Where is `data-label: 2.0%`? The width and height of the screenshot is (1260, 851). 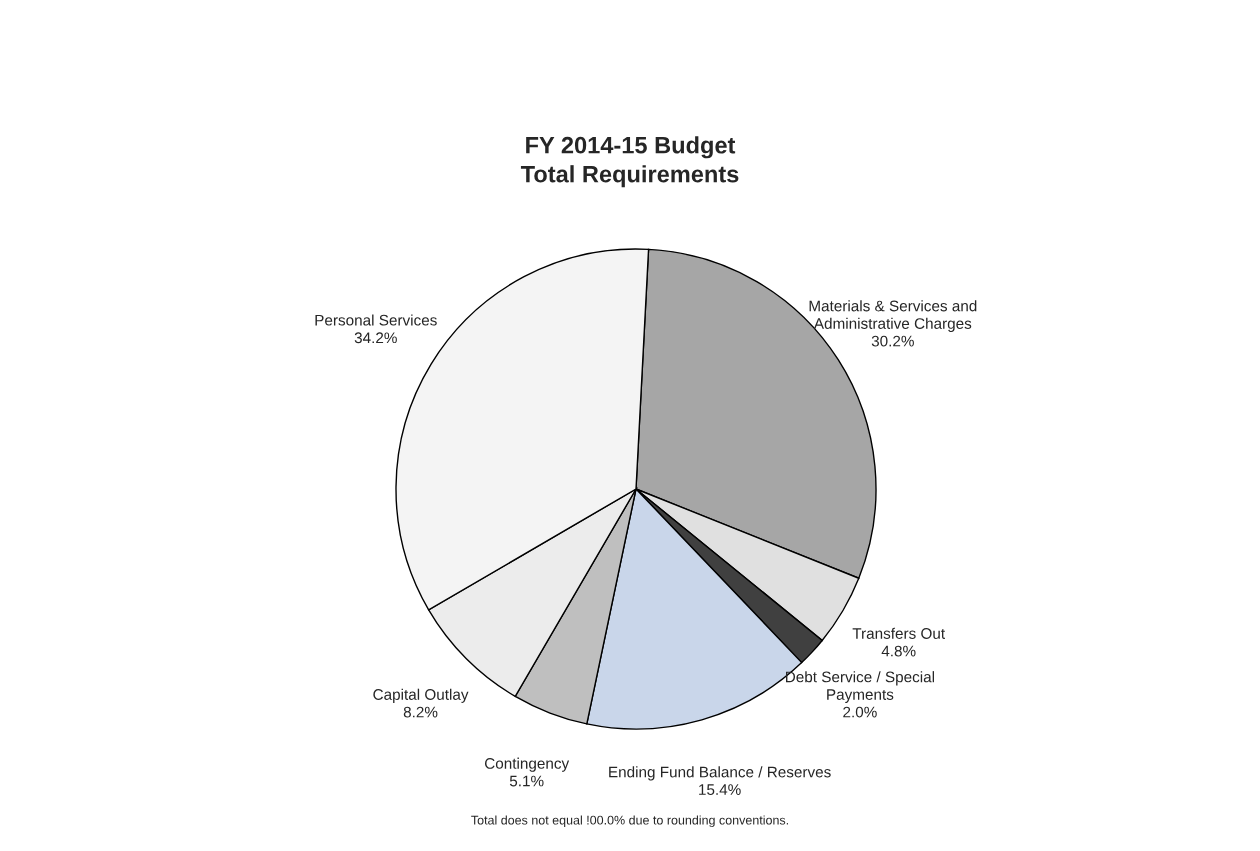
data-label: 2.0% is located at coordinates (860, 712).